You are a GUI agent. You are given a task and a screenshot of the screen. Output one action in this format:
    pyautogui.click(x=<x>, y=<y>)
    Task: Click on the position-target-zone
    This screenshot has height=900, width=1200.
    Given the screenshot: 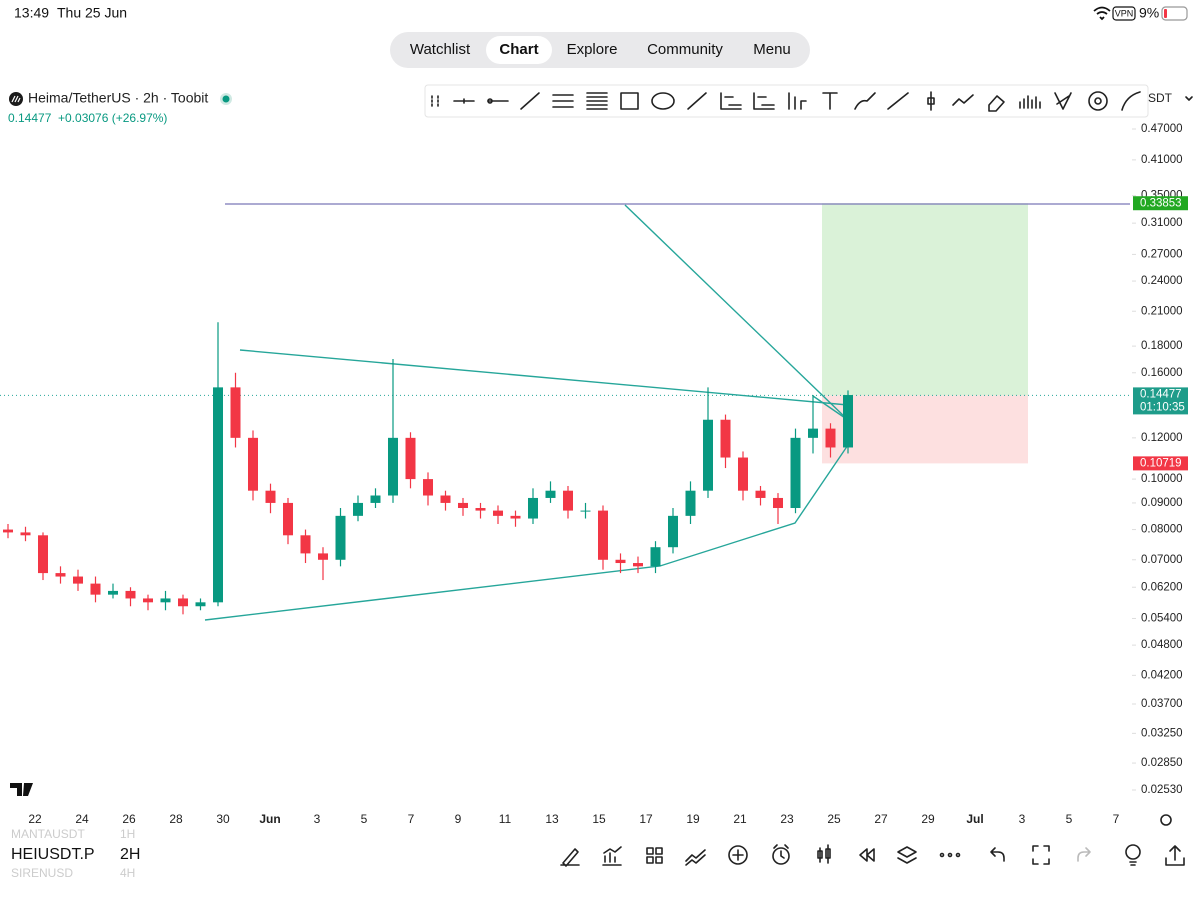 What is the action you would take?
    pyautogui.click(x=925, y=299)
    